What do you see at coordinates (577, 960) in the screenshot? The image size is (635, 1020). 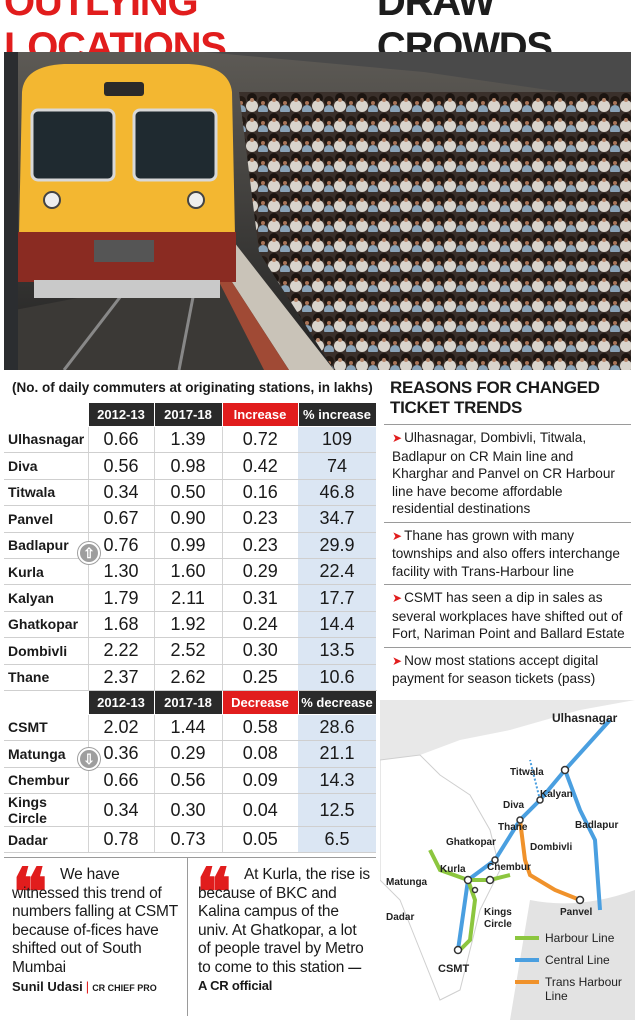 I see `legend-label-central: Central Line` at bounding box center [577, 960].